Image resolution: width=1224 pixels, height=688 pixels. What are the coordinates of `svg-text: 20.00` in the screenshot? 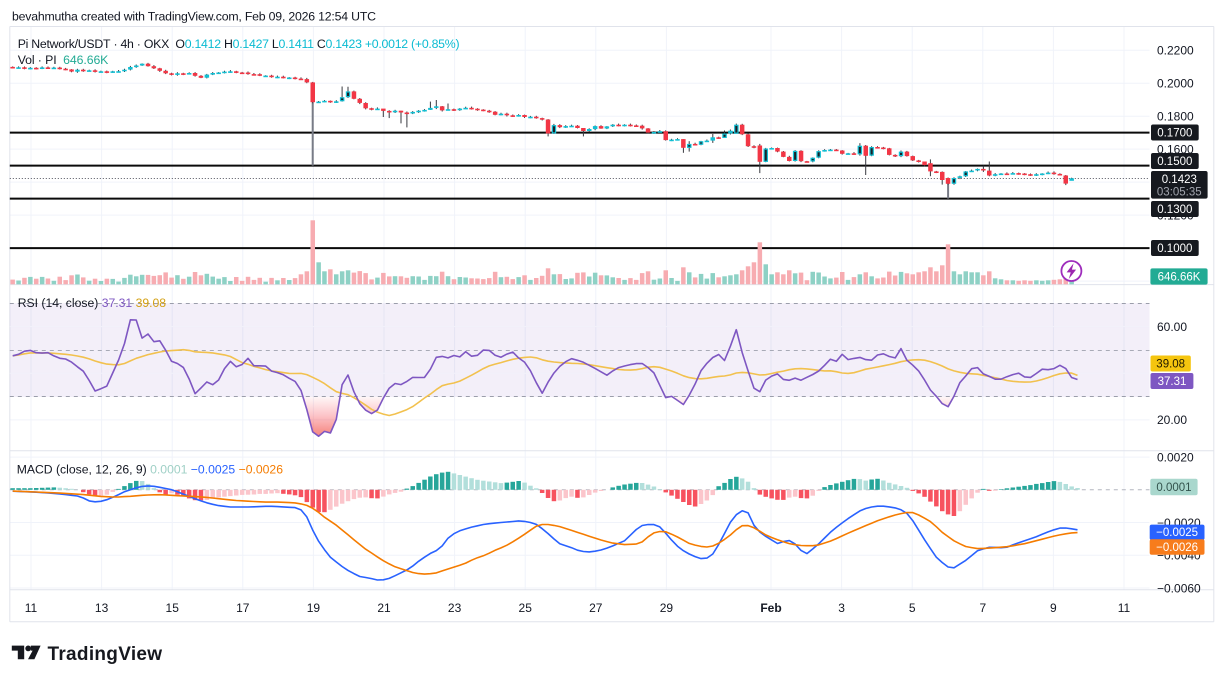 It's located at (1172, 420).